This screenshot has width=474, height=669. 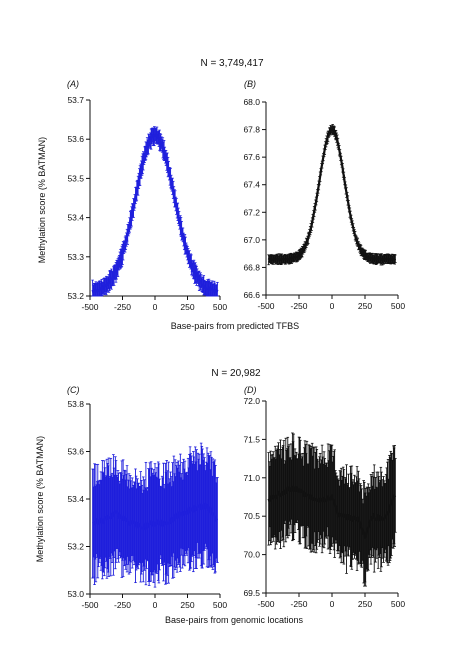 I want to click on panel-label: (C), so click(x=73, y=390).